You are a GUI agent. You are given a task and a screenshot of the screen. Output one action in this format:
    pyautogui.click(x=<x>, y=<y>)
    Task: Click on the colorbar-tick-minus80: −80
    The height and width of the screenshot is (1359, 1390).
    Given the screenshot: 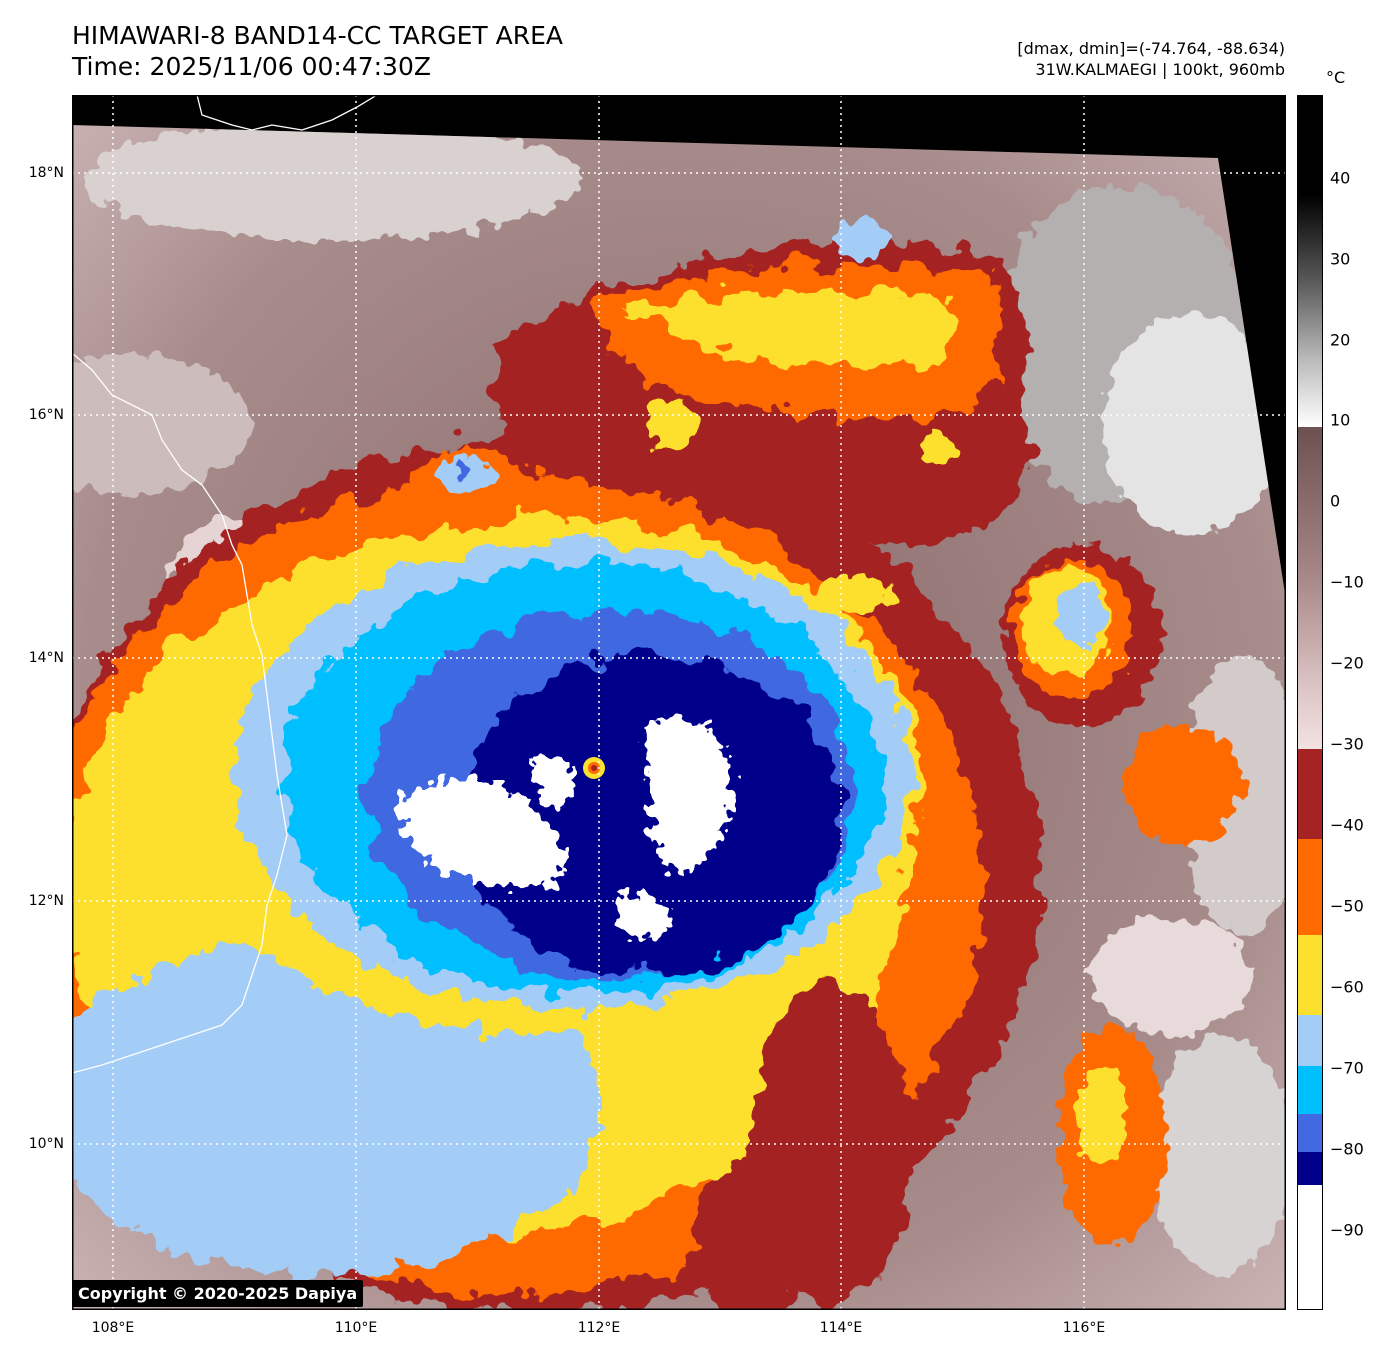 What is the action you would take?
    pyautogui.click(x=1347, y=1149)
    